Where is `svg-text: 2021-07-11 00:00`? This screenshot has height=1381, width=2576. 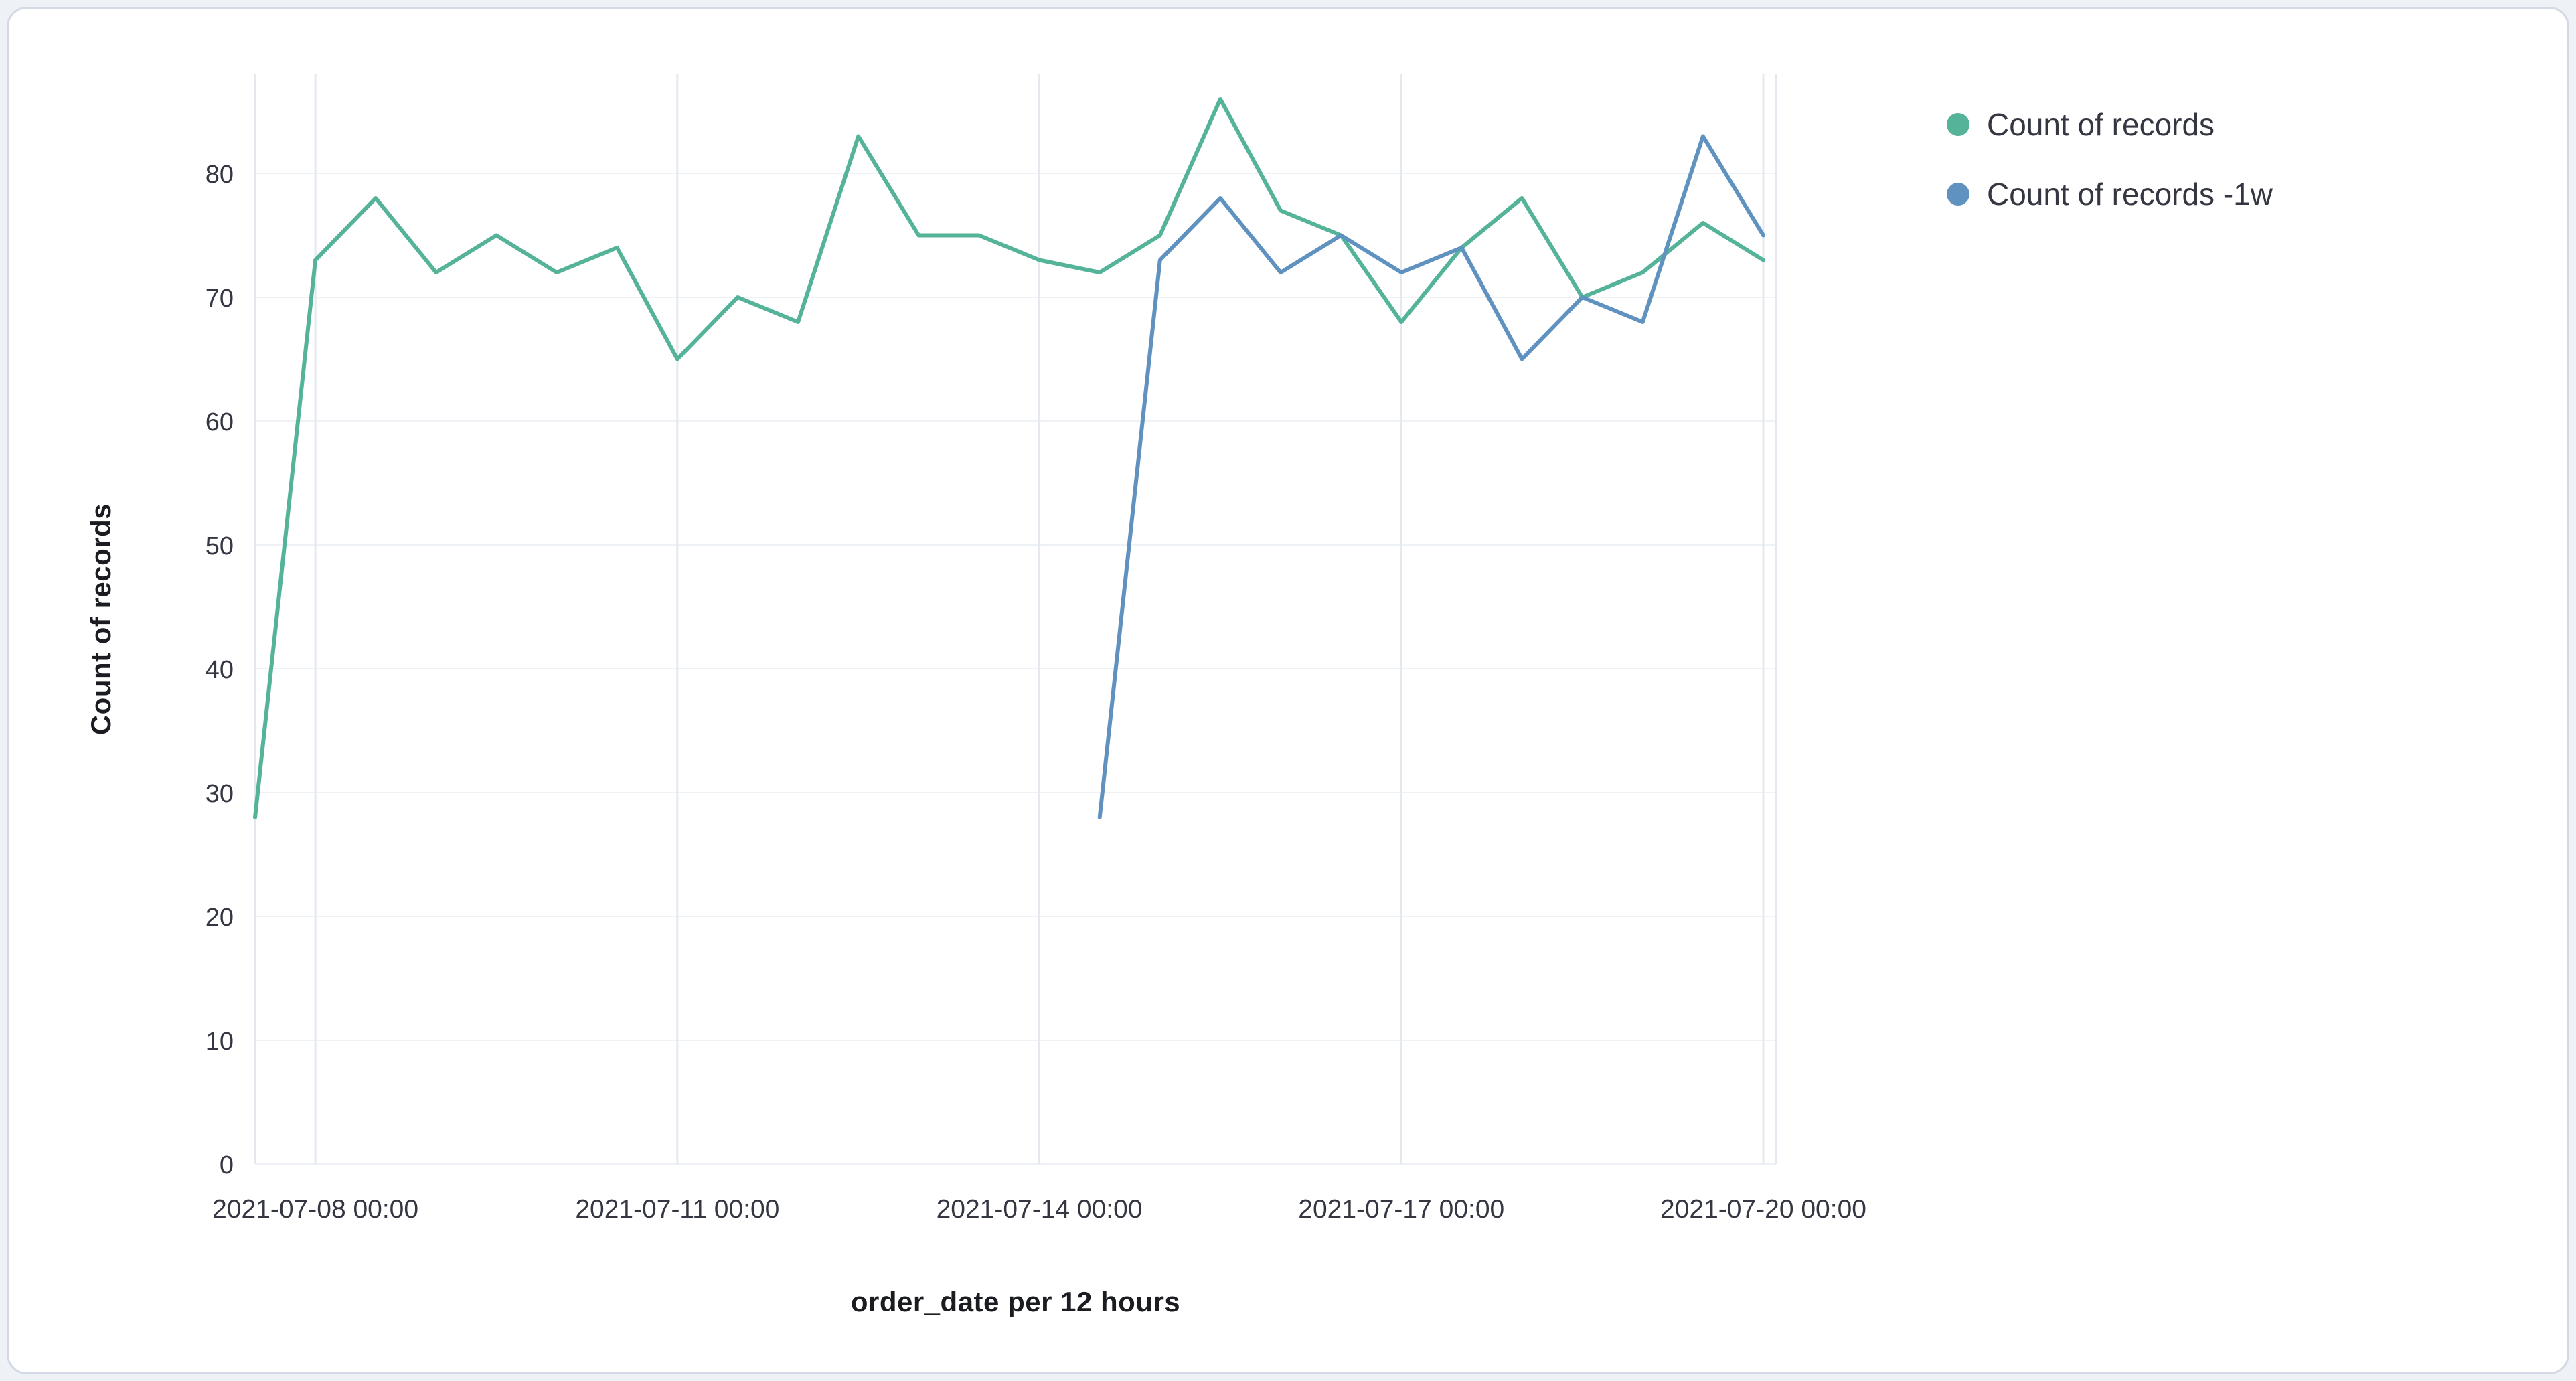 svg-text: 2021-07-11 00:00 is located at coordinates (677, 1209).